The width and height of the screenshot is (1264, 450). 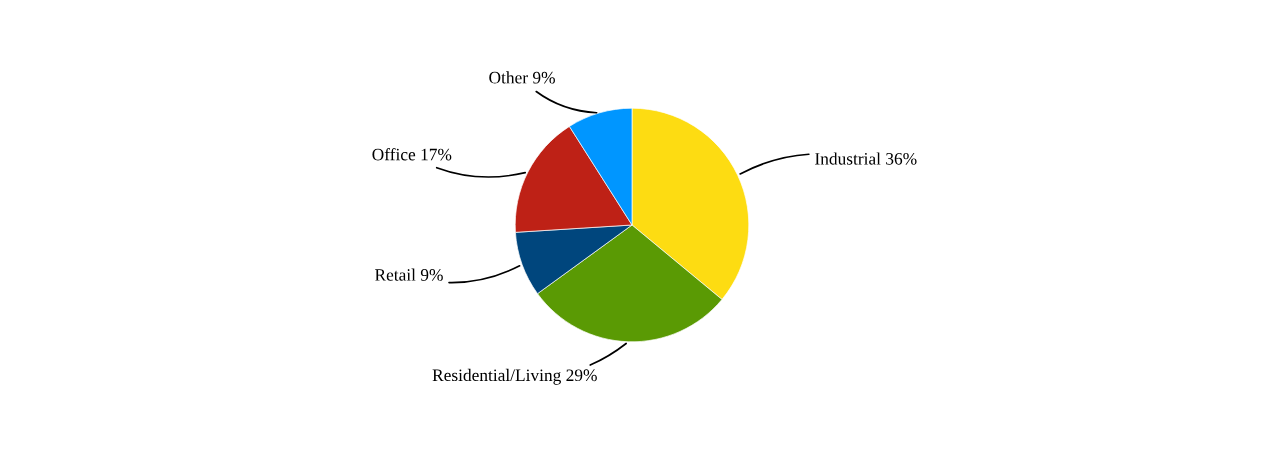 I want to click on slice-label: Industrial 36%, so click(x=866, y=158).